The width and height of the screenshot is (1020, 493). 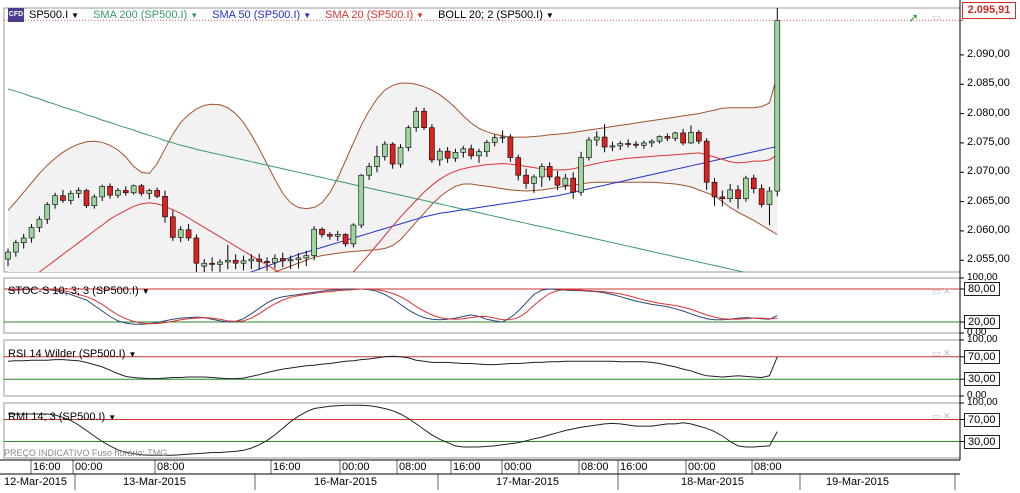 What do you see at coordinates (913, 17) in the screenshot?
I see `trend-up-arrow-icon: ➚` at bounding box center [913, 17].